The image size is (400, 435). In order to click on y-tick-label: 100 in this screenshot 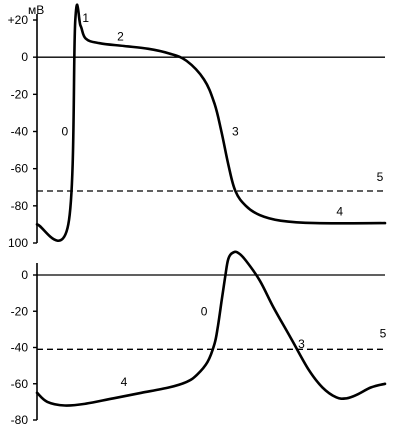, I will do `click(18, 243)`.